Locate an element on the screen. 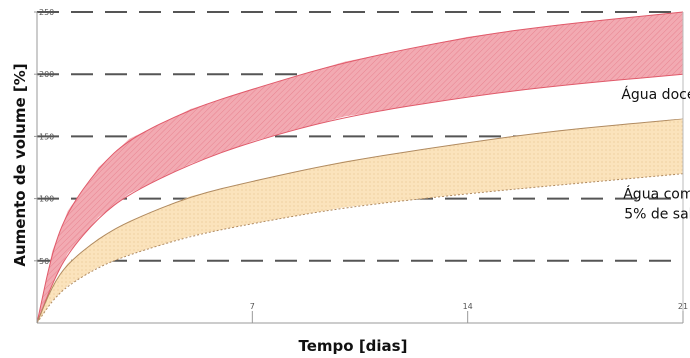  annotation-1: Água doce is located at coordinates (655, 94).